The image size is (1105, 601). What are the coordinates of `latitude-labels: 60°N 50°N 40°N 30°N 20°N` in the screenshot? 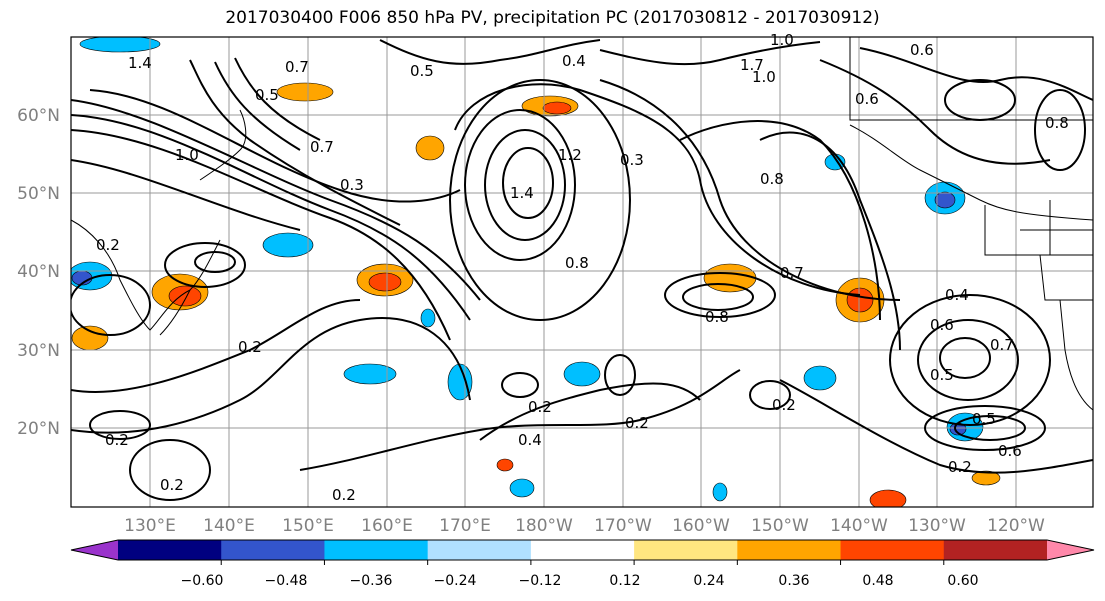 It's located at (38, 272).